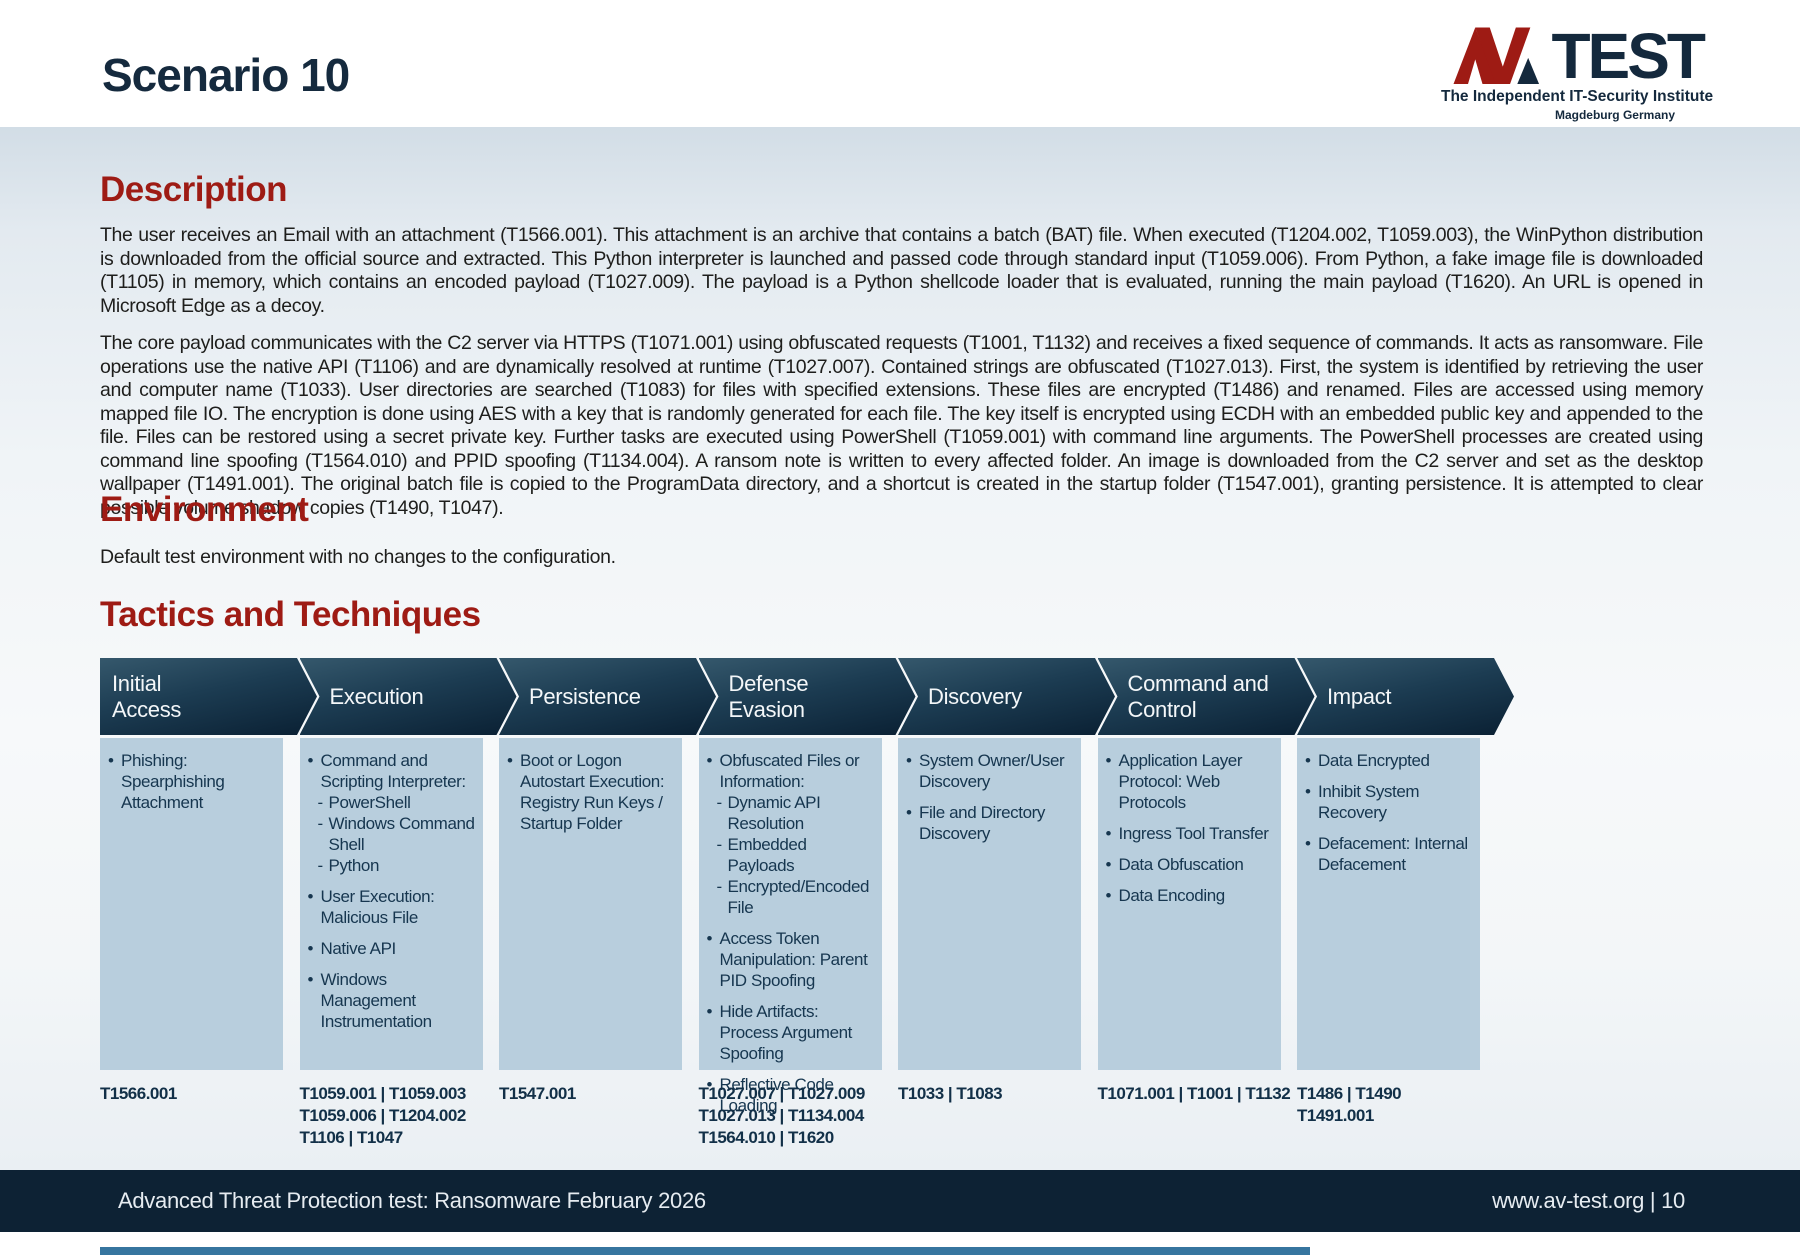  I want to click on technique-subitem-text: Embedded Payloads, so click(767, 855).